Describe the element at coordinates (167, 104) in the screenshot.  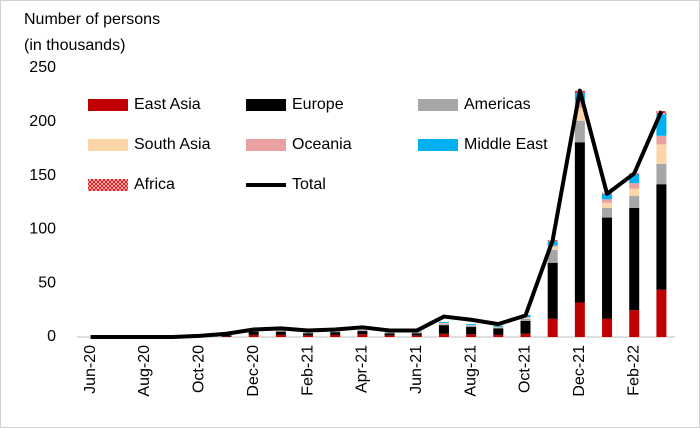
I see `legend-label: East Asia` at that location.